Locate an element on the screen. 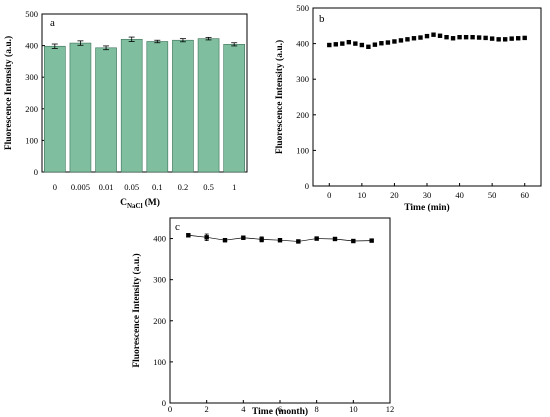 Image resolution: width=550 pixels, height=417 pixels. panel-c-xtick-label: 4 is located at coordinates (243, 409).